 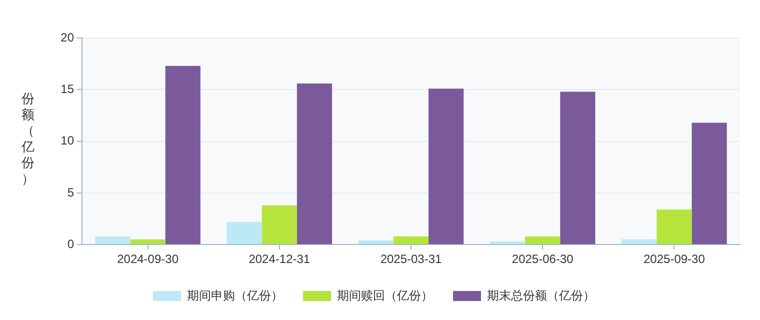 I want to click on y-tick-label: 20, so click(x=67, y=37).